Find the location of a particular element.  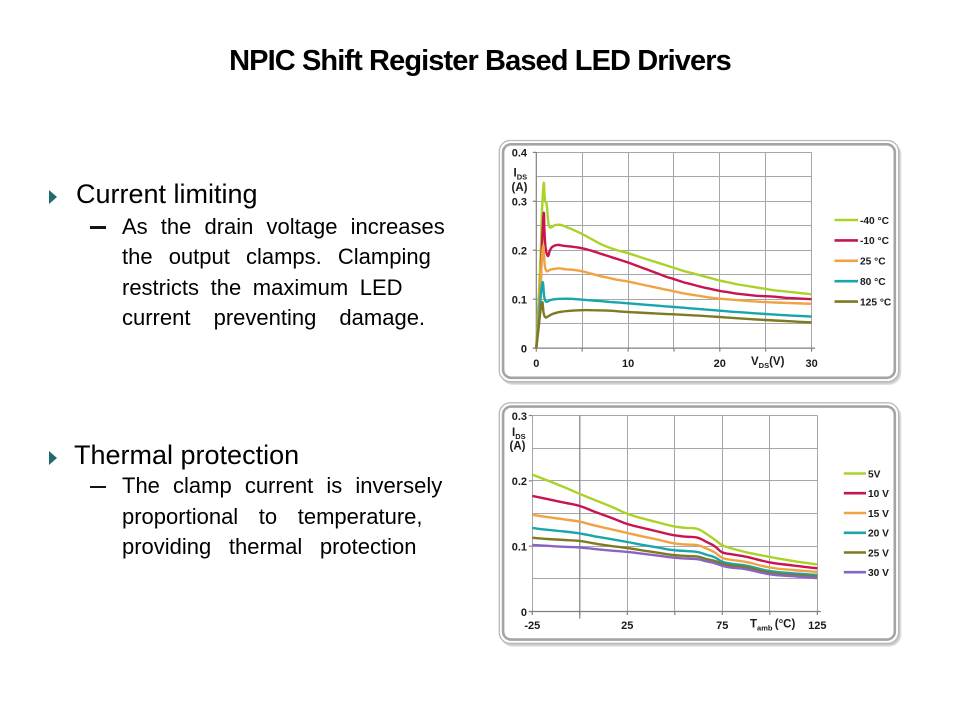

svg-text: 30 V is located at coordinates (878, 573).